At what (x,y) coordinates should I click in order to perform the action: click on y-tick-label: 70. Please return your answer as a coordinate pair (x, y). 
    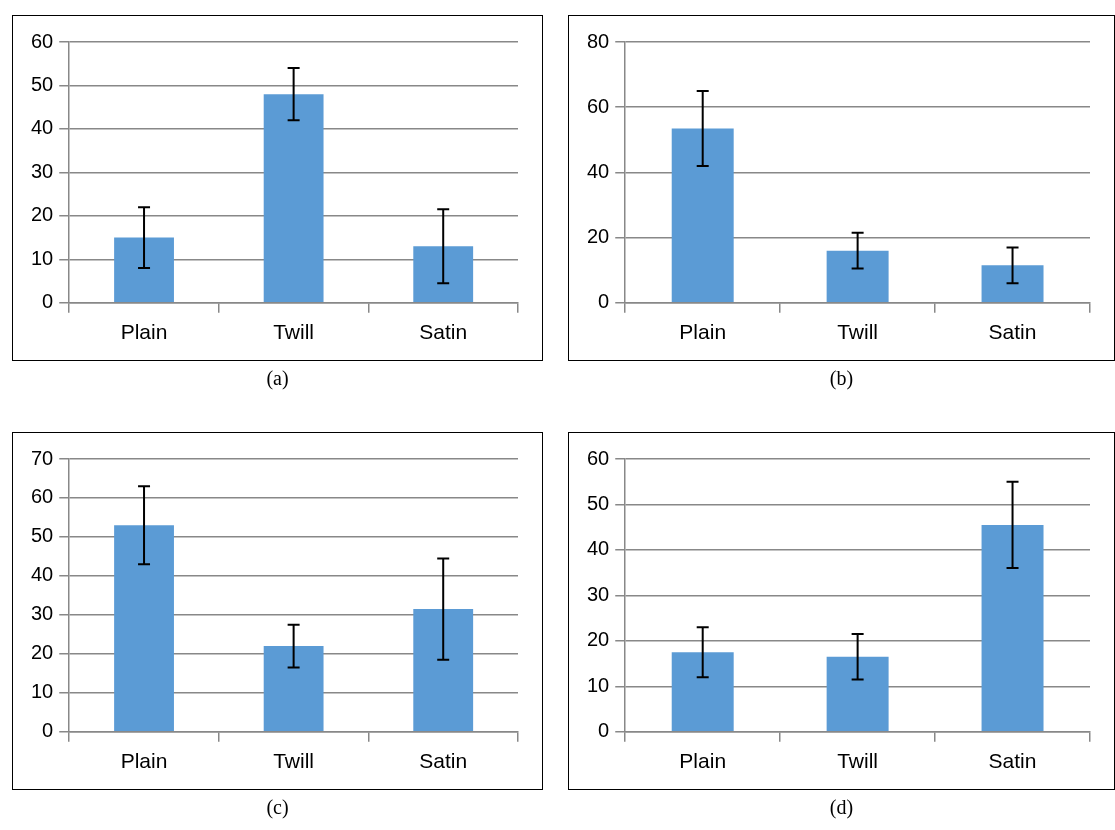
    Looking at the image, I should click on (42, 457).